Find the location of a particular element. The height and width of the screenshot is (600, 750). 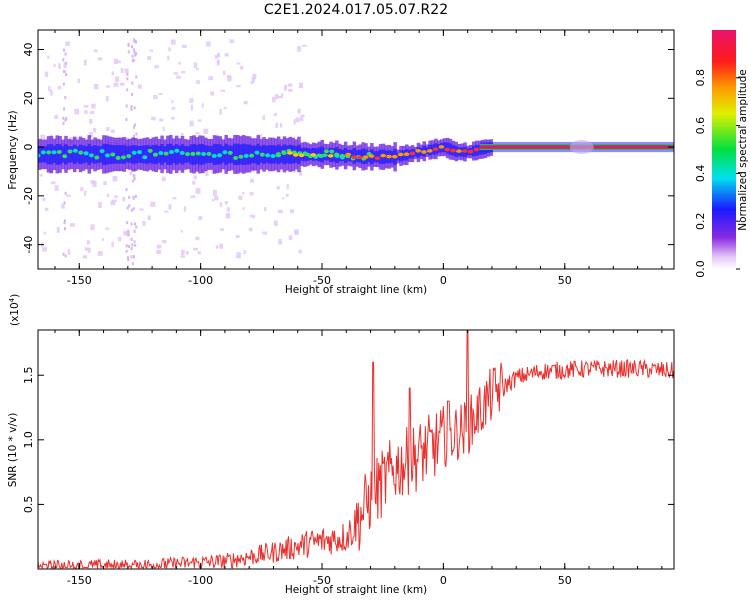

colorbar-tick-label: 0.6 is located at coordinates (700, 126).